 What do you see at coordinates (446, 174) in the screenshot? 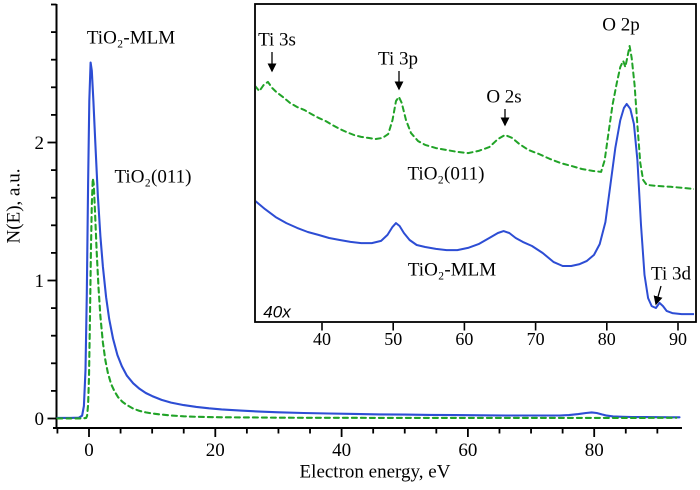
I see `inset-curve-label-tio2-011: TiO₂(011)` at bounding box center [446, 174].